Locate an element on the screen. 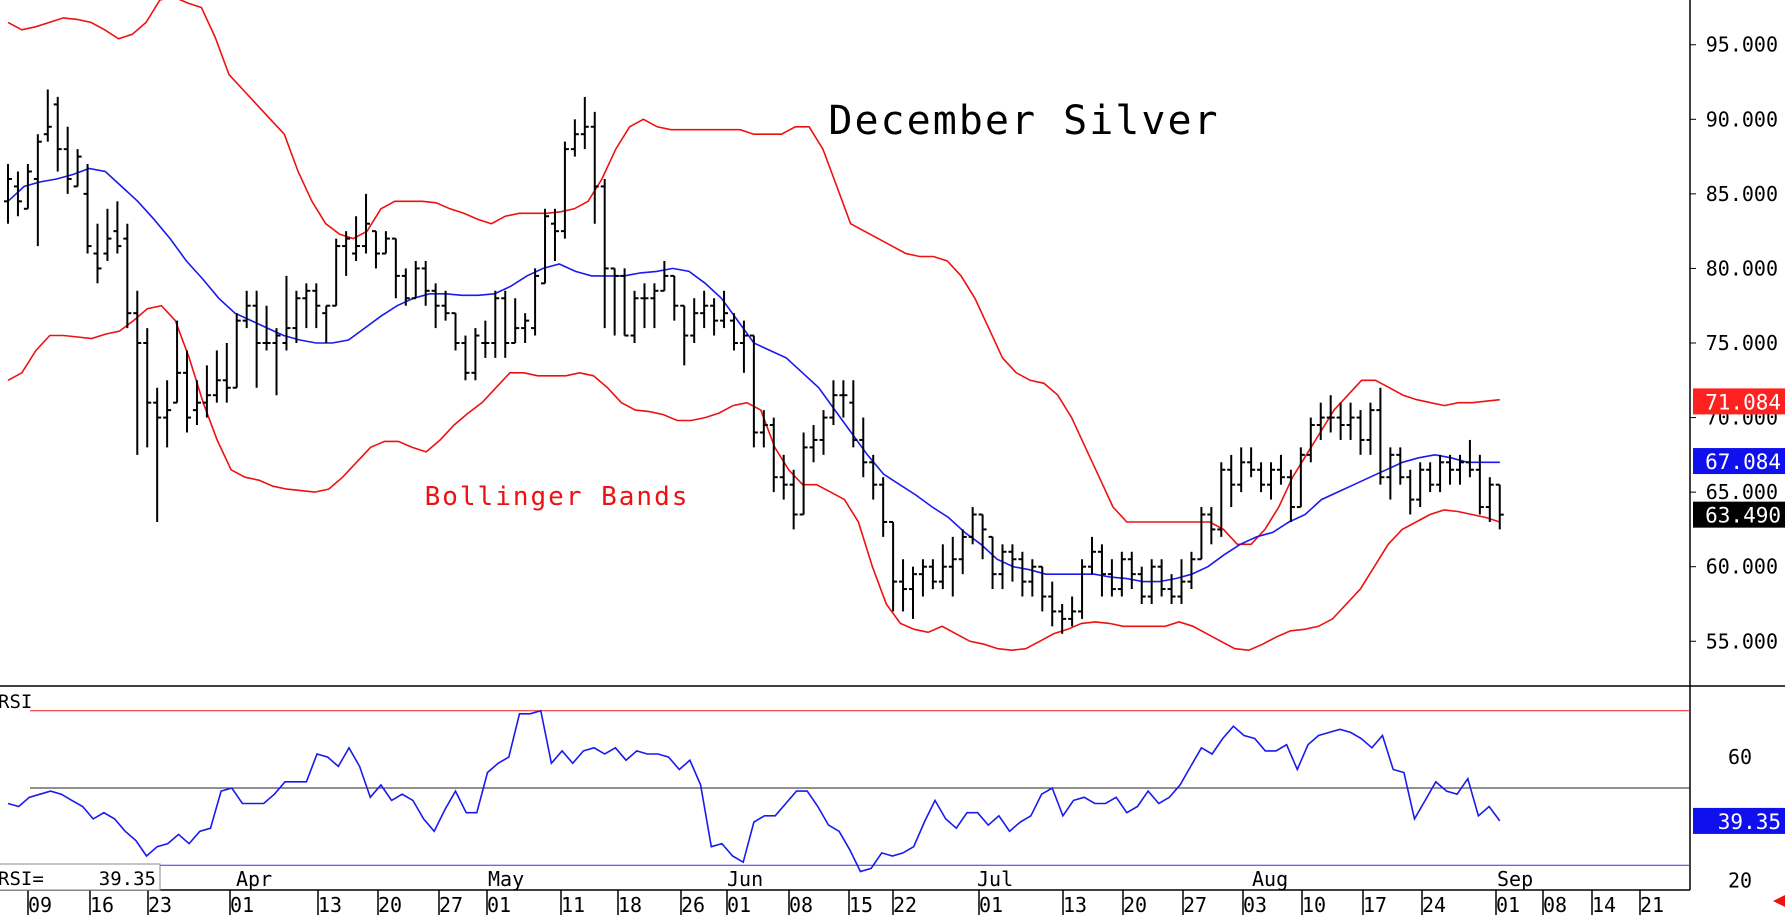  rsi-readout-box is located at coordinates (80, 877).